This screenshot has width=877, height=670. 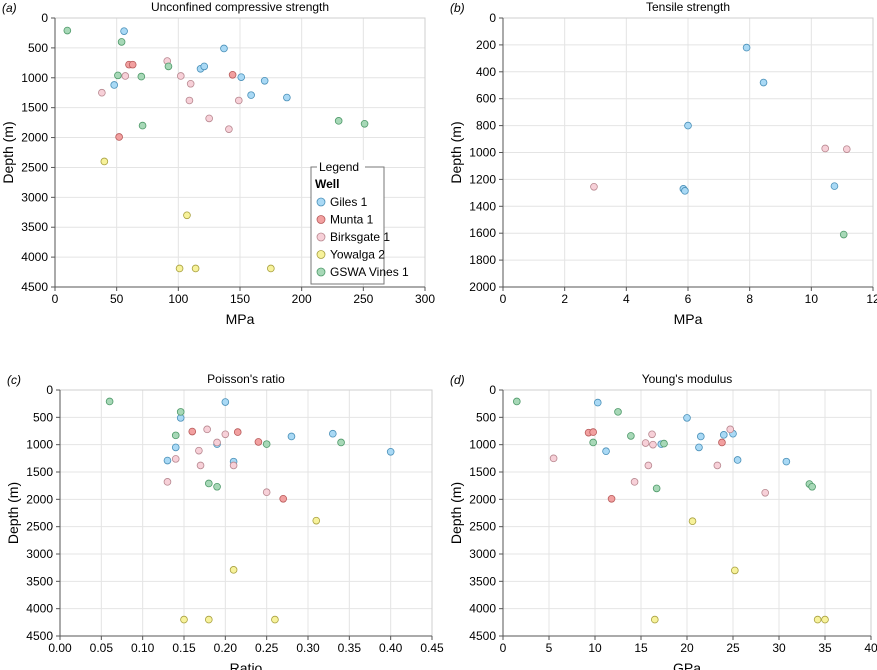 I want to click on chart-title: Tensile strength, so click(x=688, y=7).